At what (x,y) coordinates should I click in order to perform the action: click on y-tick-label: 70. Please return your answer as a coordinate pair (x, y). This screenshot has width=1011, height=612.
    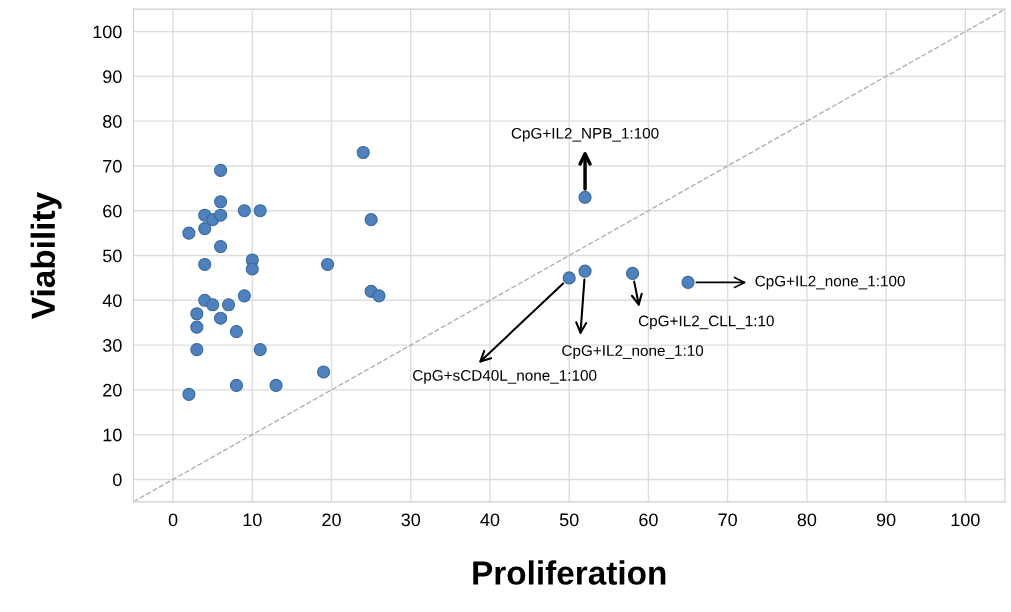
    Looking at the image, I should click on (112, 166).